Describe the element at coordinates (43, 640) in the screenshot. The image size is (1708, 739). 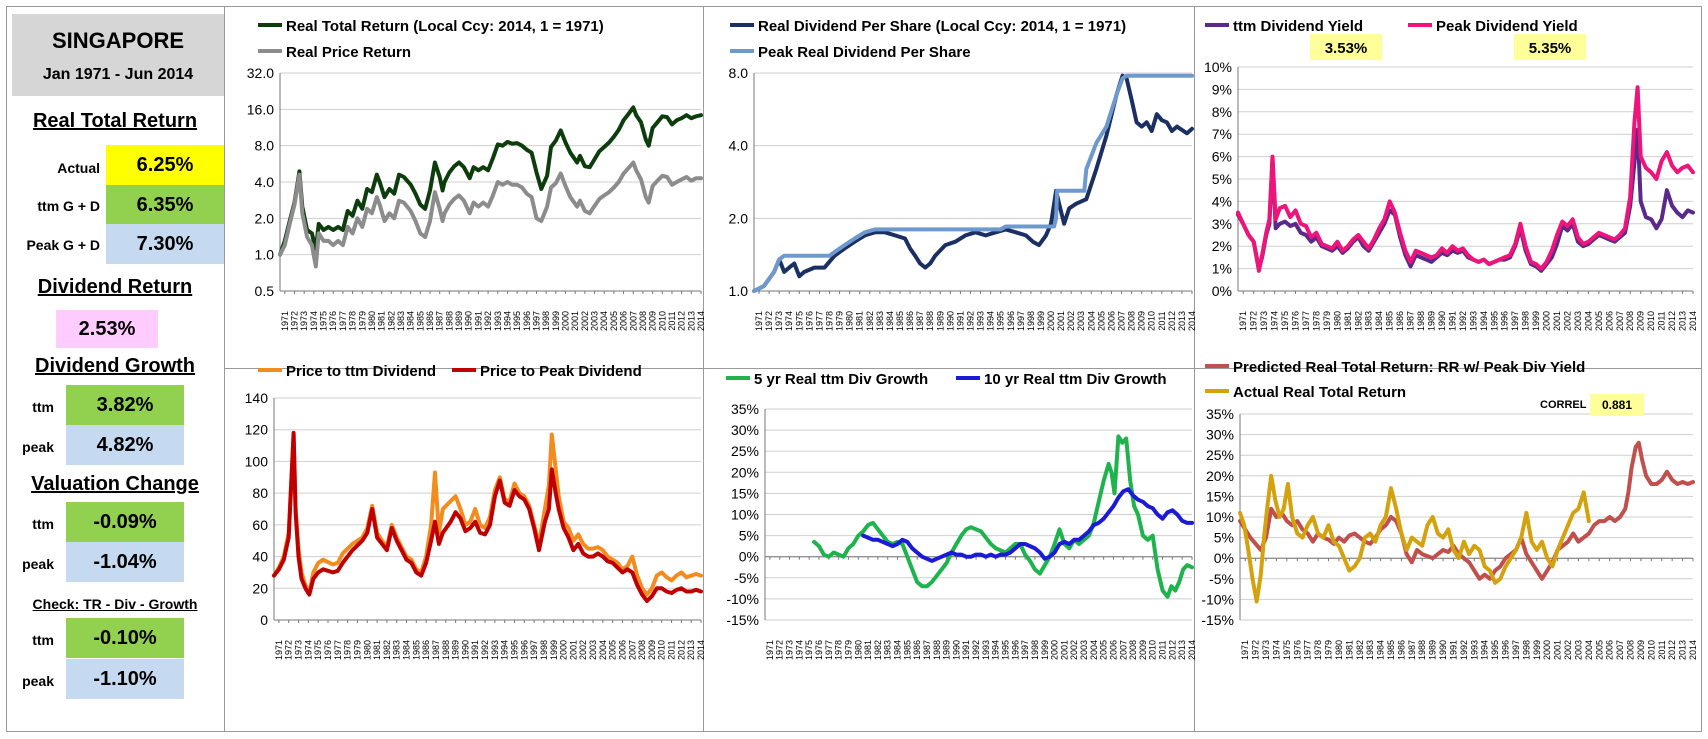
I see `check-ttm-label: ttm` at that location.